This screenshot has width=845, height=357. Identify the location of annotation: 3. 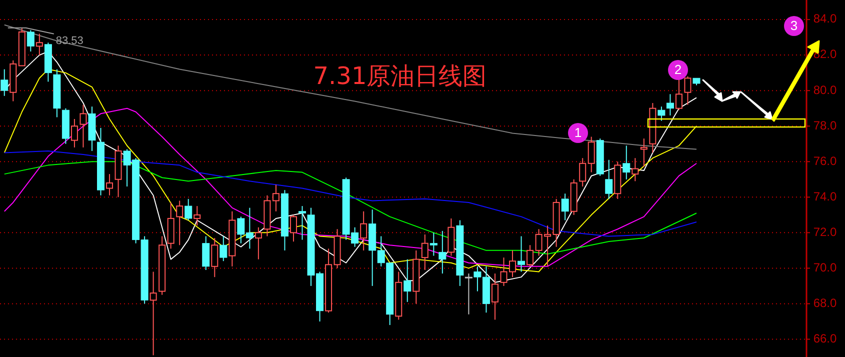
(794, 25).